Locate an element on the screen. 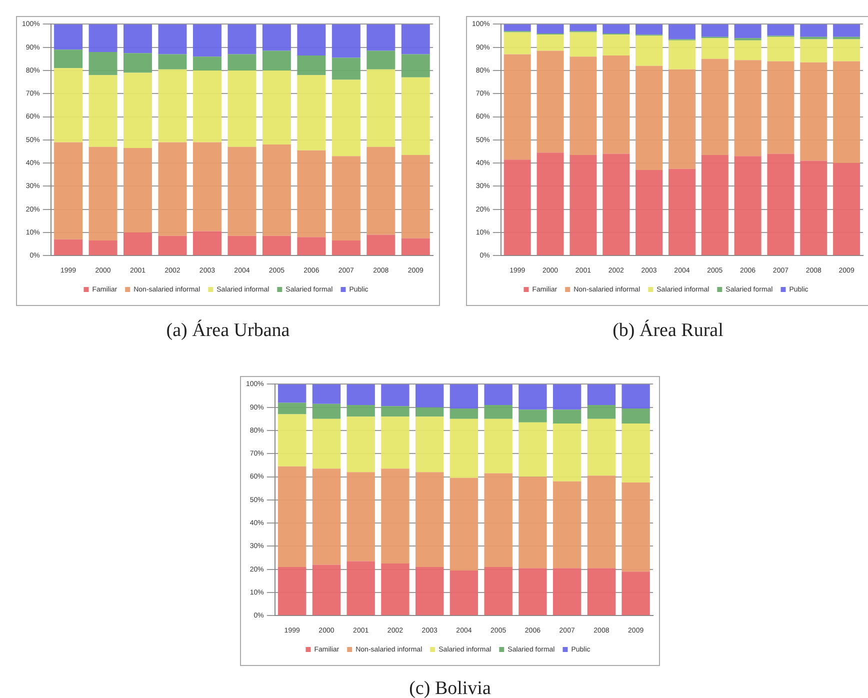 The image size is (868, 698). text: (b) Área Rural is located at coordinates (668, 331).